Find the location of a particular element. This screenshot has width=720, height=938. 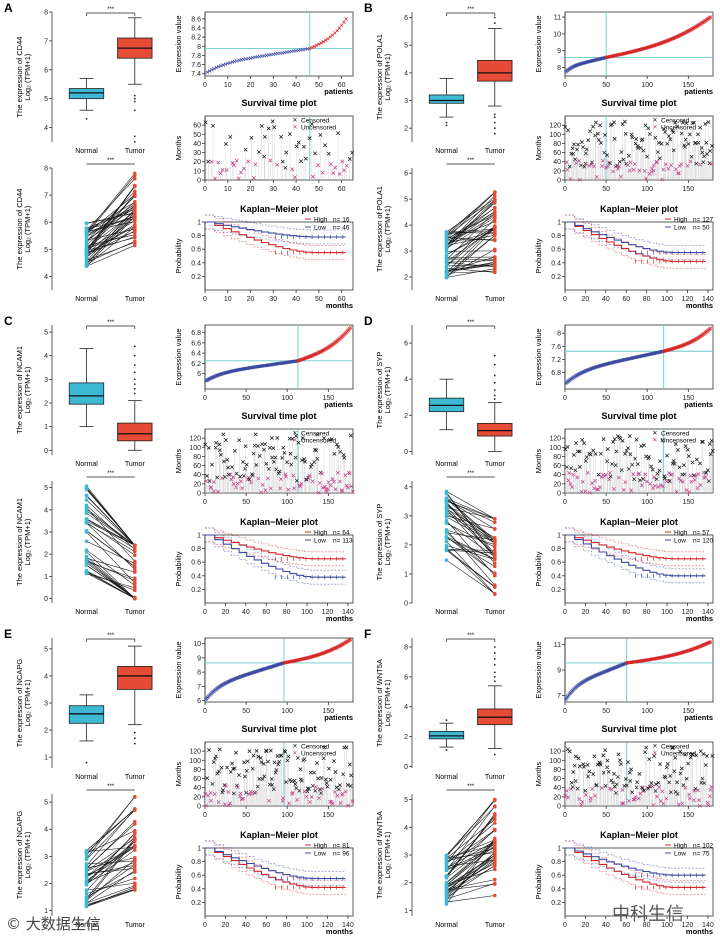

low-risk-point is located at coordinates (218, 66).